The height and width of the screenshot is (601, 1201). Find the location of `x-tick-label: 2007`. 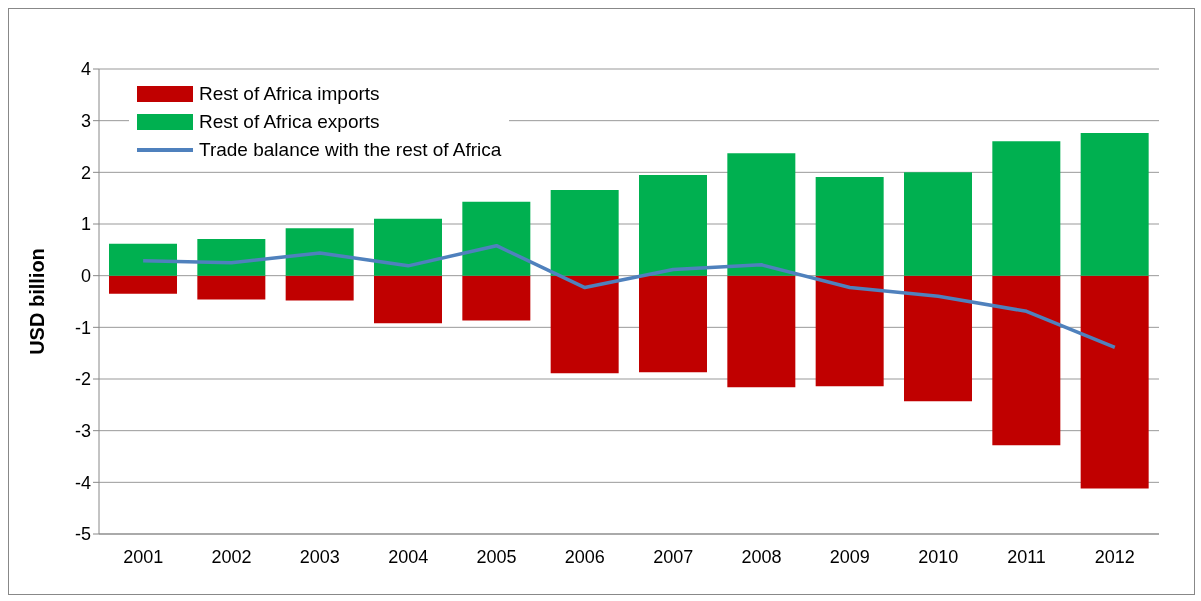

x-tick-label: 2007 is located at coordinates (673, 556).